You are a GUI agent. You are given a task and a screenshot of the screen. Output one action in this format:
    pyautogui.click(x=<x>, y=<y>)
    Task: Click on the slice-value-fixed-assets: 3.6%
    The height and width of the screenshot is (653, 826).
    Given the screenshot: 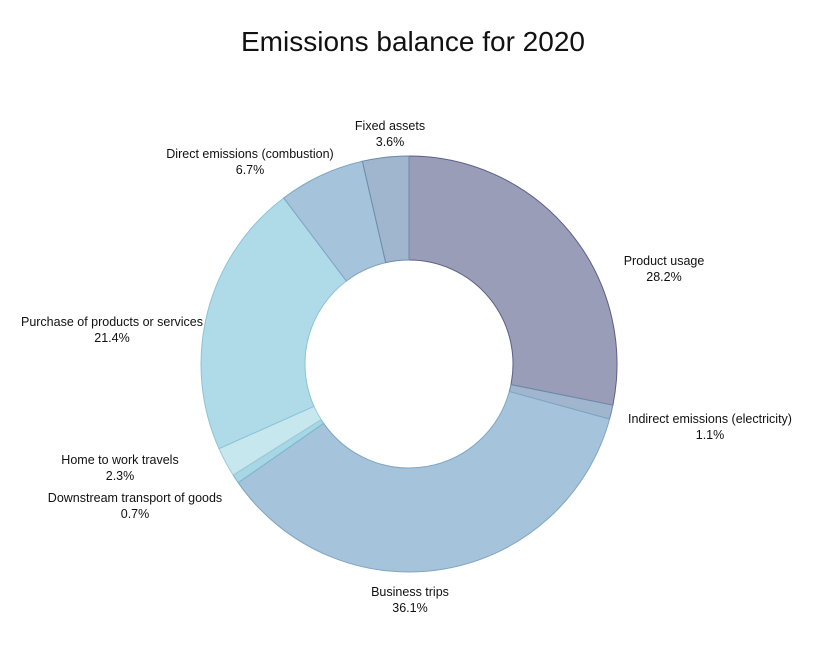 What is the action you would take?
    pyautogui.click(x=390, y=142)
    